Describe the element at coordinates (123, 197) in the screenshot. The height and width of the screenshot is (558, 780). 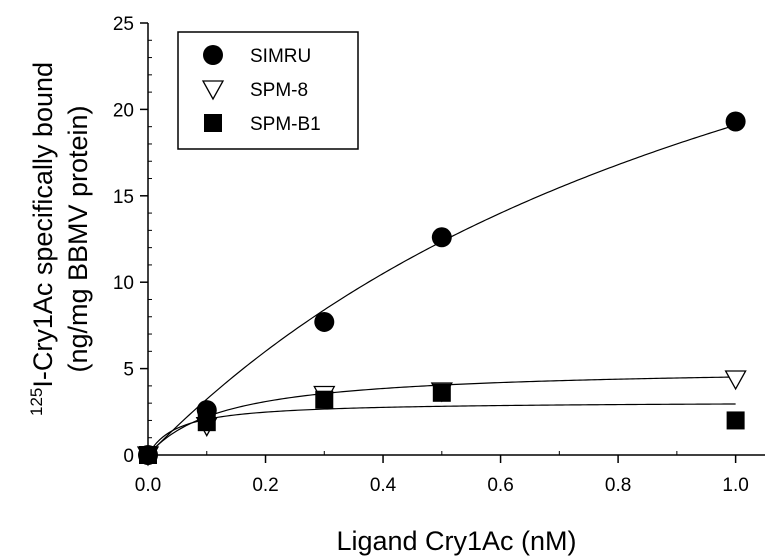
I see `y-tick-label: 15` at that location.